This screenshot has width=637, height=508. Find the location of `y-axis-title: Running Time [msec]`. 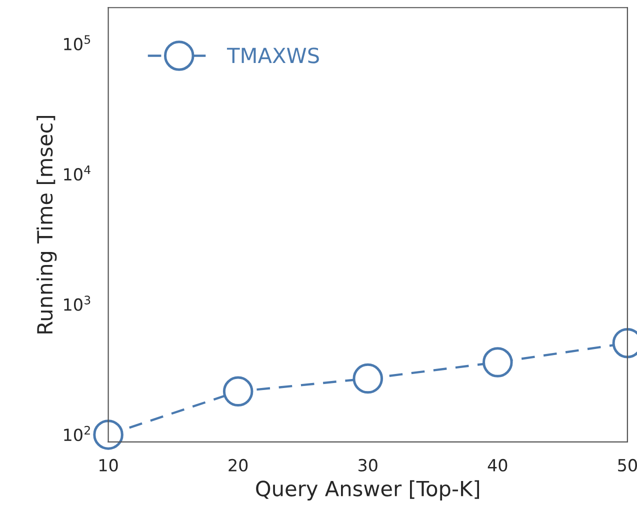

y-axis-title: Running Time [msec] is located at coordinates (46, 225).